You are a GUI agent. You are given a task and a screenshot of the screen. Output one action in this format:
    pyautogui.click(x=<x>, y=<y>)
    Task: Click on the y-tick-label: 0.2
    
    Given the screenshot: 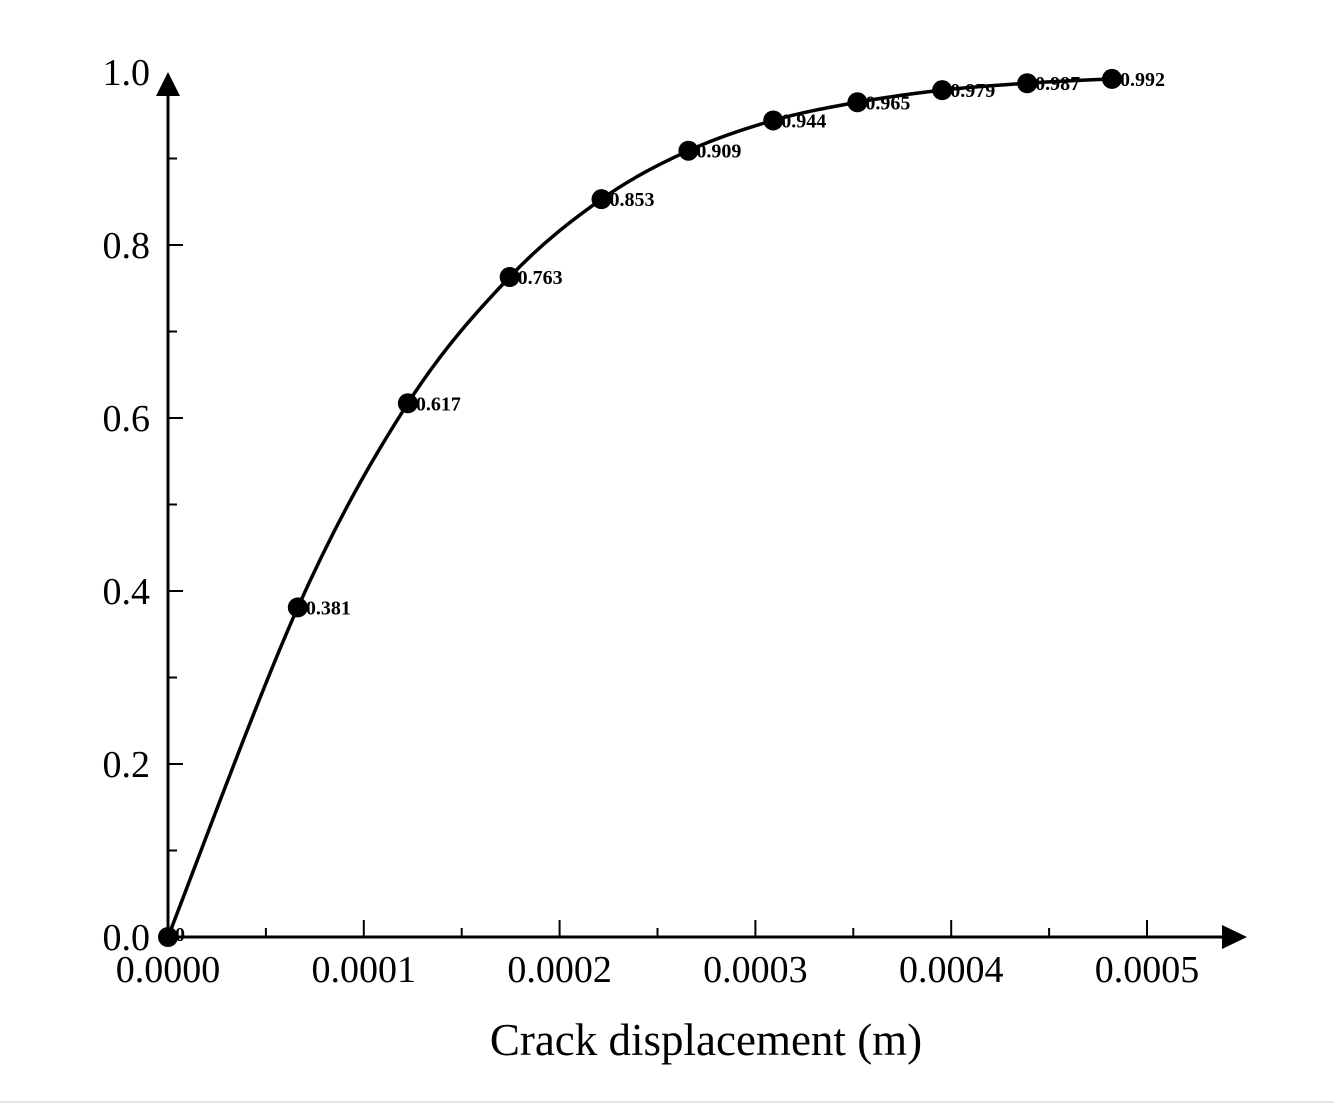 What is the action you would take?
    pyautogui.click(x=127, y=765)
    